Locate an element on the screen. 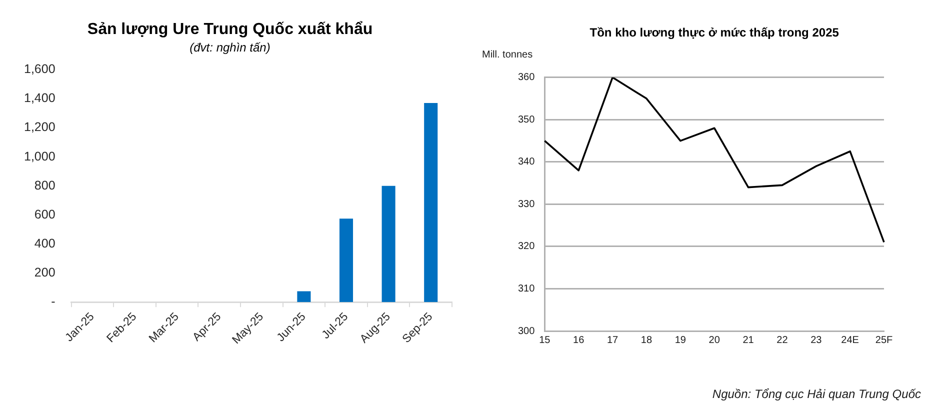 Image resolution: width=928 pixels, height=411 pixels. x-tick-label: 22 is located at coordinates (782, 340).